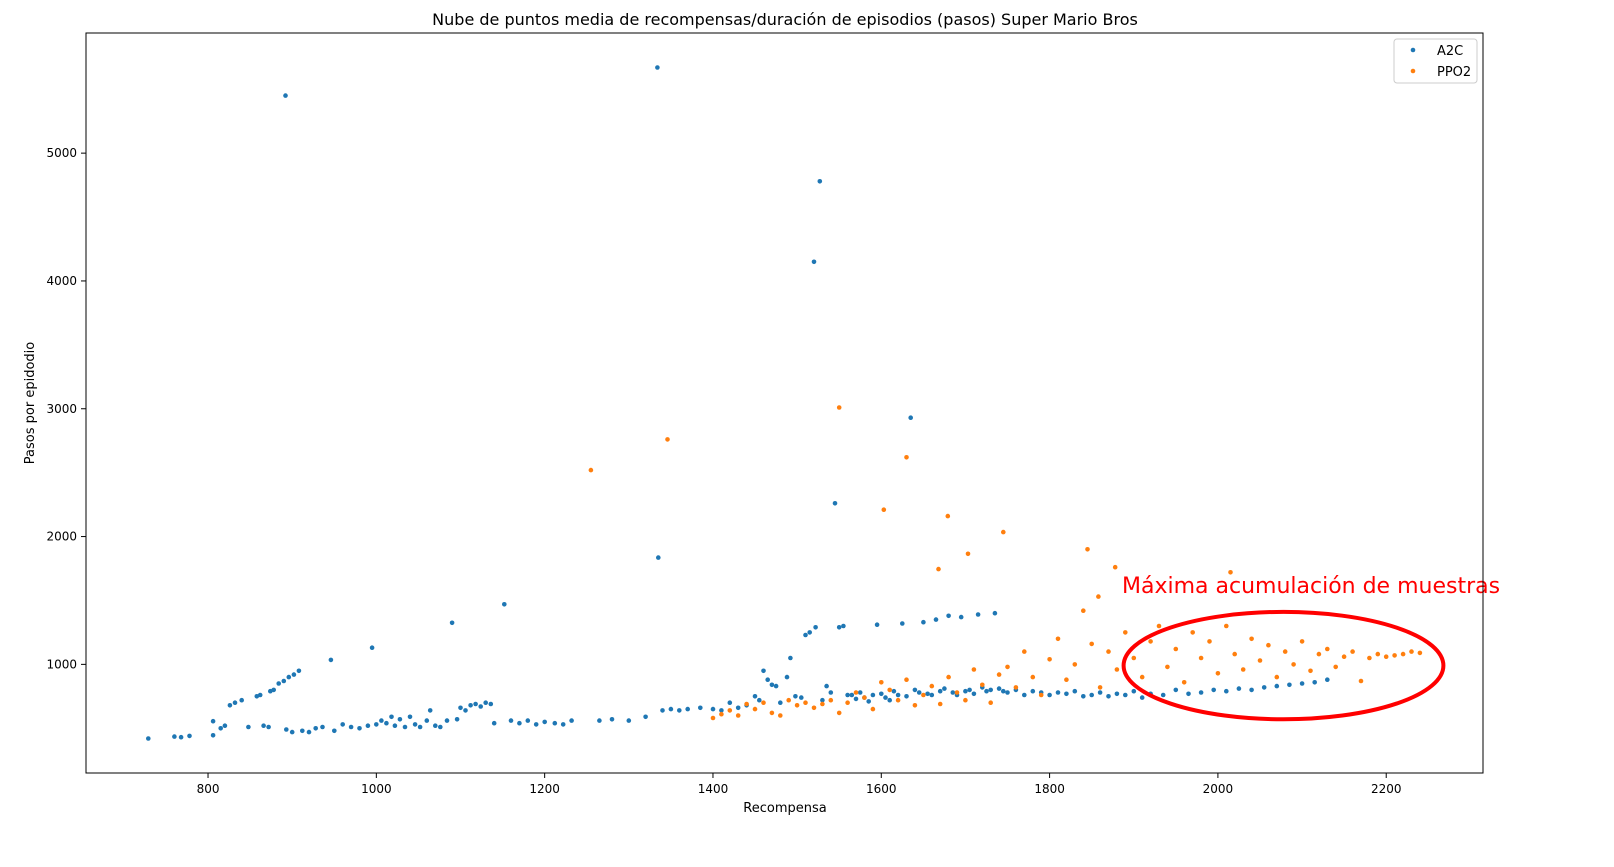  I want to click on annotation-ellipse, so click(1283, 665).